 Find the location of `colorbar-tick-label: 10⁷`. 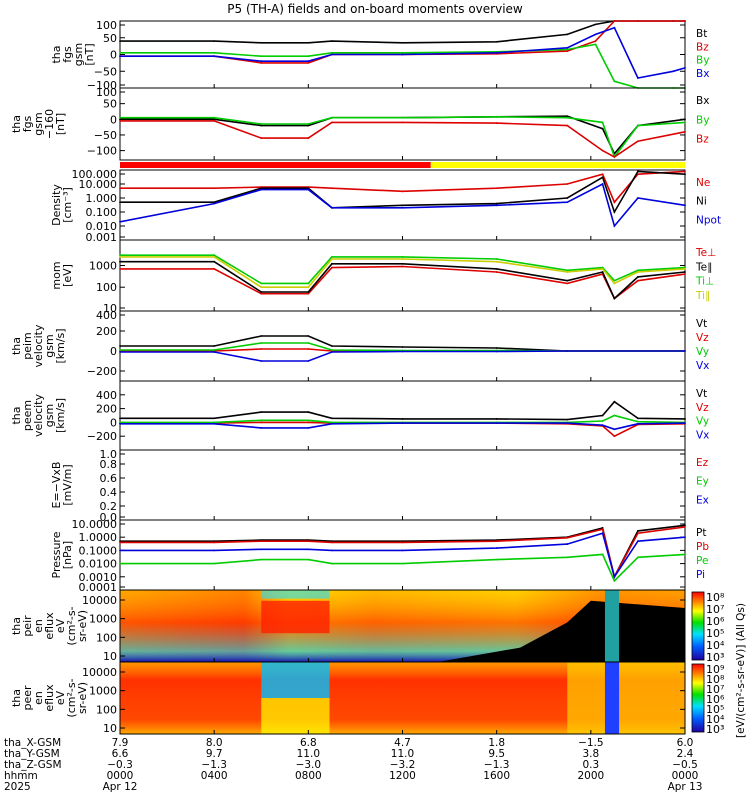

colorbar-tick-label: 10⁷ is located at coordinates (715, 609).